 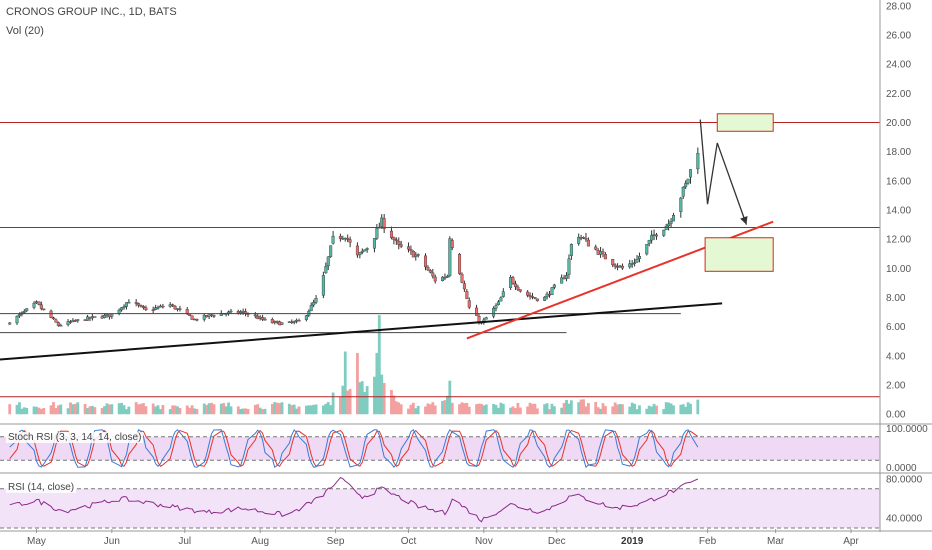 I want to click on y-tick-12: 12.00, so click(x=898, y=240).